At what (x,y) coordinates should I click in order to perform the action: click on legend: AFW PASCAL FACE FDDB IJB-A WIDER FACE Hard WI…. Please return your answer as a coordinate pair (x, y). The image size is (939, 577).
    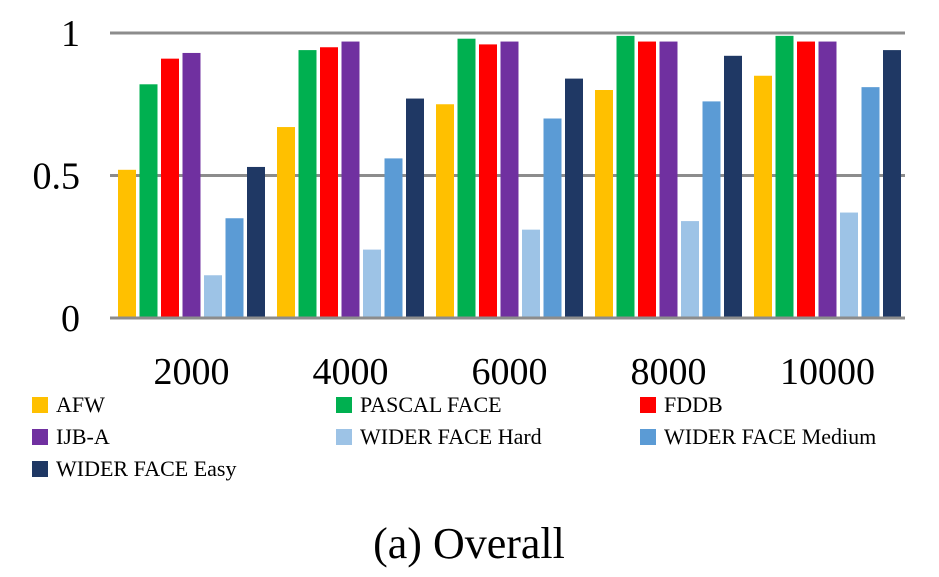
    Looking at the image, I should click on (454, 436).